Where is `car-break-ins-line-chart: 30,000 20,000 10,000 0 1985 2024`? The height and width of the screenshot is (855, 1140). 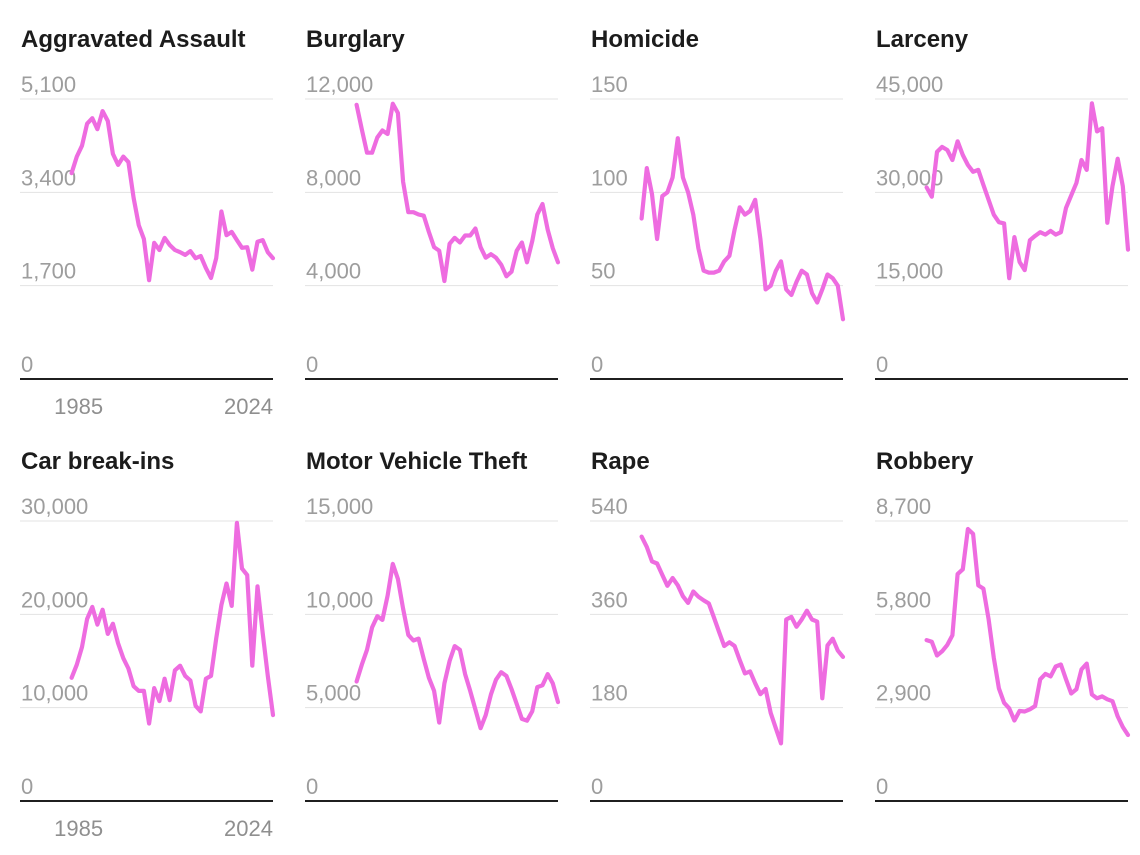
car-break-ins-line-chart: 30,000 20,000 10,000 0 1985 2024 is located at coordinates (148, 667).